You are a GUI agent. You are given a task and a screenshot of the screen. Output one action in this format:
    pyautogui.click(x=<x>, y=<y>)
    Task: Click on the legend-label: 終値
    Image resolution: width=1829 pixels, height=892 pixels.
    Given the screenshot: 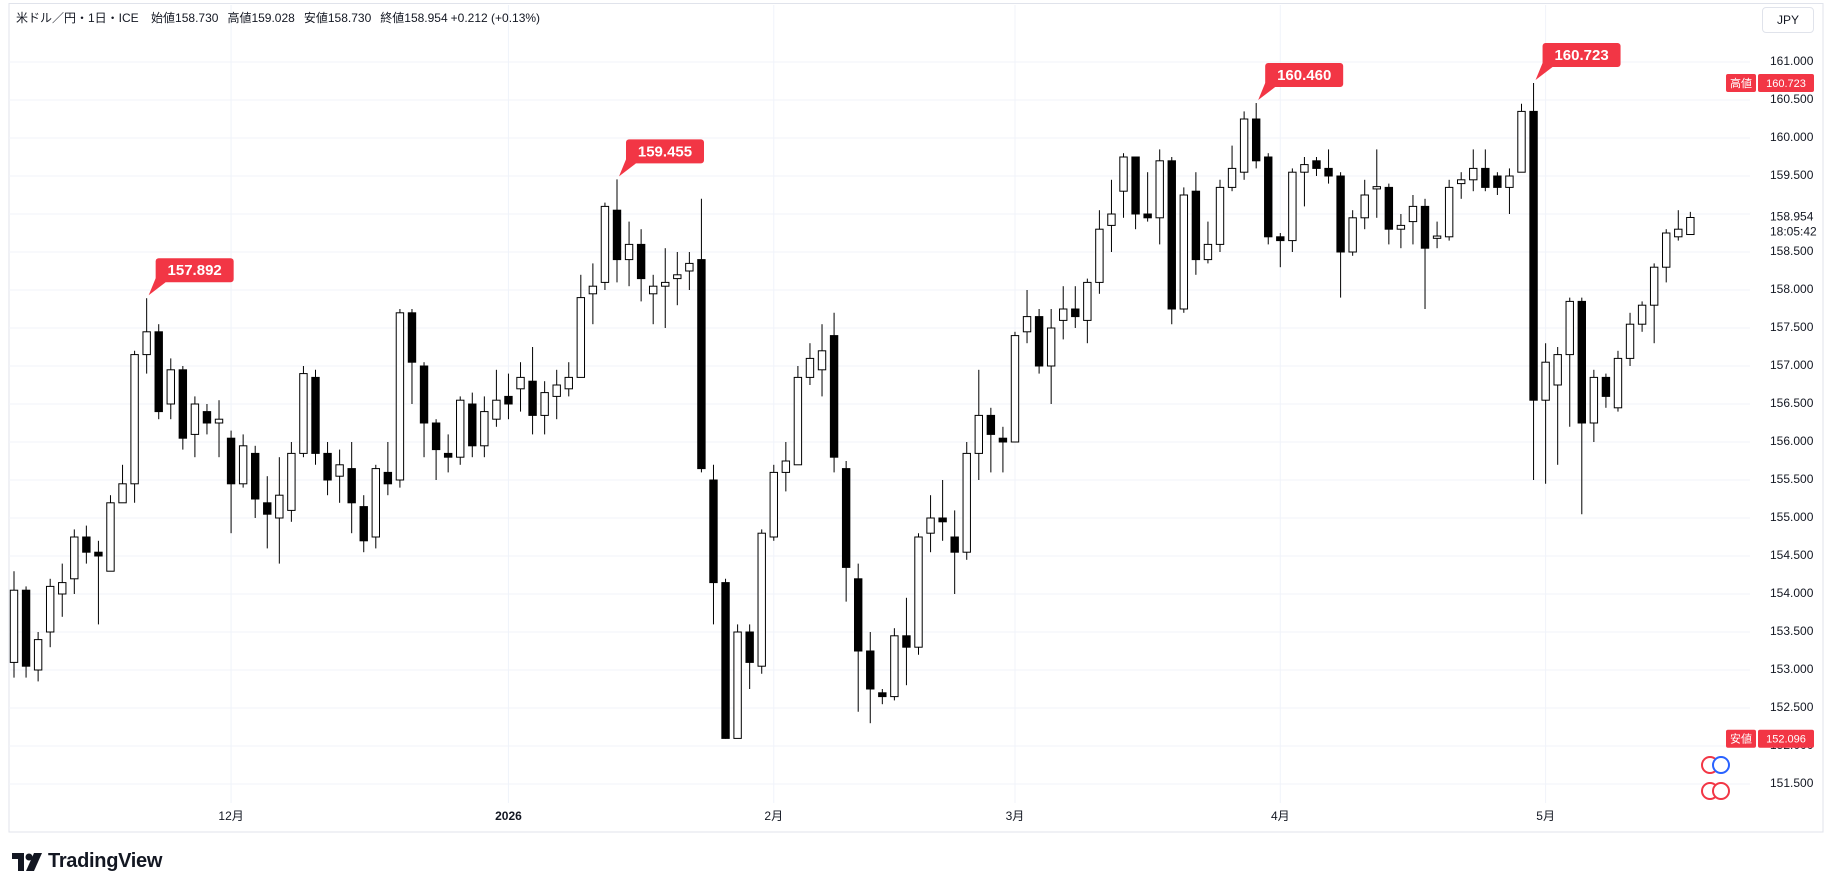 What is the action you would take?
    pyautogui.click(x=392, y=18)
    